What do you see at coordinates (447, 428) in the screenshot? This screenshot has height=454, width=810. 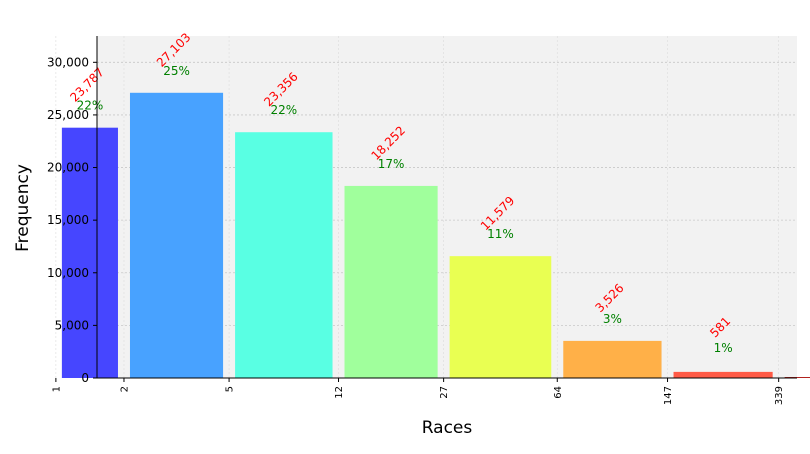 I see `x-axis-title: Races` at bounding box center [447, 428].